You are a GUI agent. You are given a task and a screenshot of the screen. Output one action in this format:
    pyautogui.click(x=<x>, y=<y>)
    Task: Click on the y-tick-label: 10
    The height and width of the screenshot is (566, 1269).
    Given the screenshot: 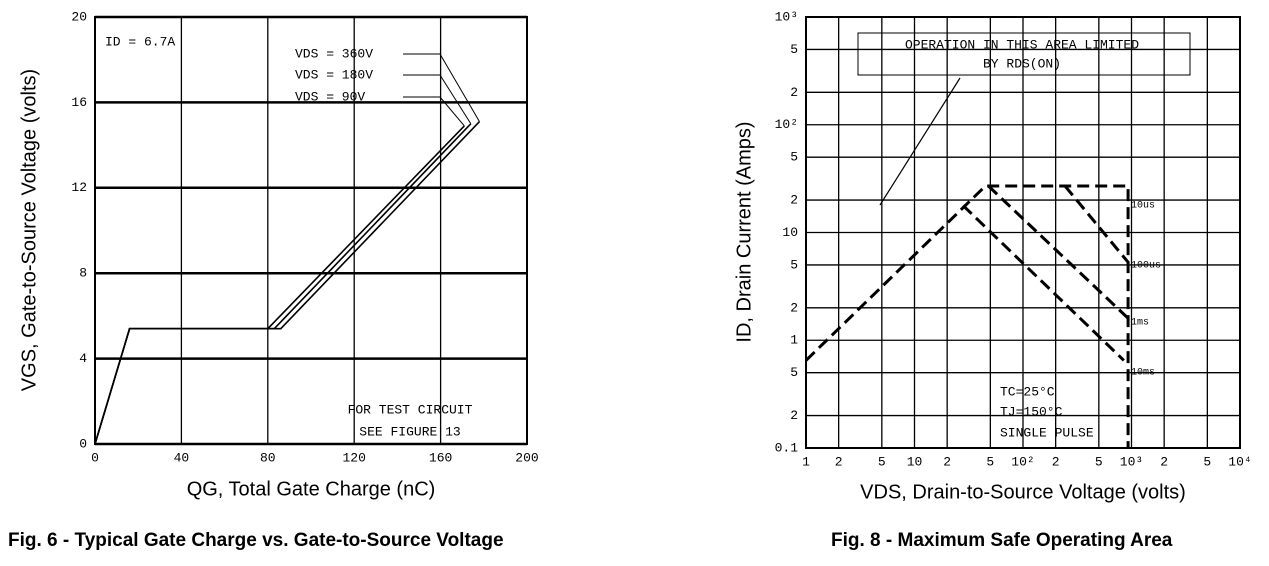 What is the action you would take?
    pyautogui.click(x=790, y=232)
    